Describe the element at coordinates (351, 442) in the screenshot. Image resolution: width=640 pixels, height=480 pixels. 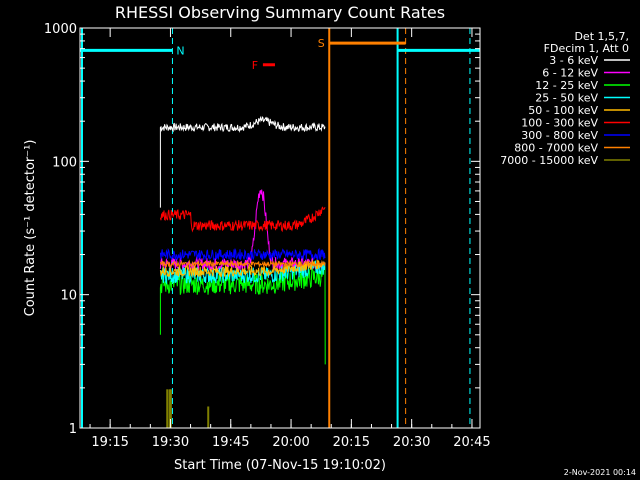
I see `x-tick-label: 20:15` at that location.